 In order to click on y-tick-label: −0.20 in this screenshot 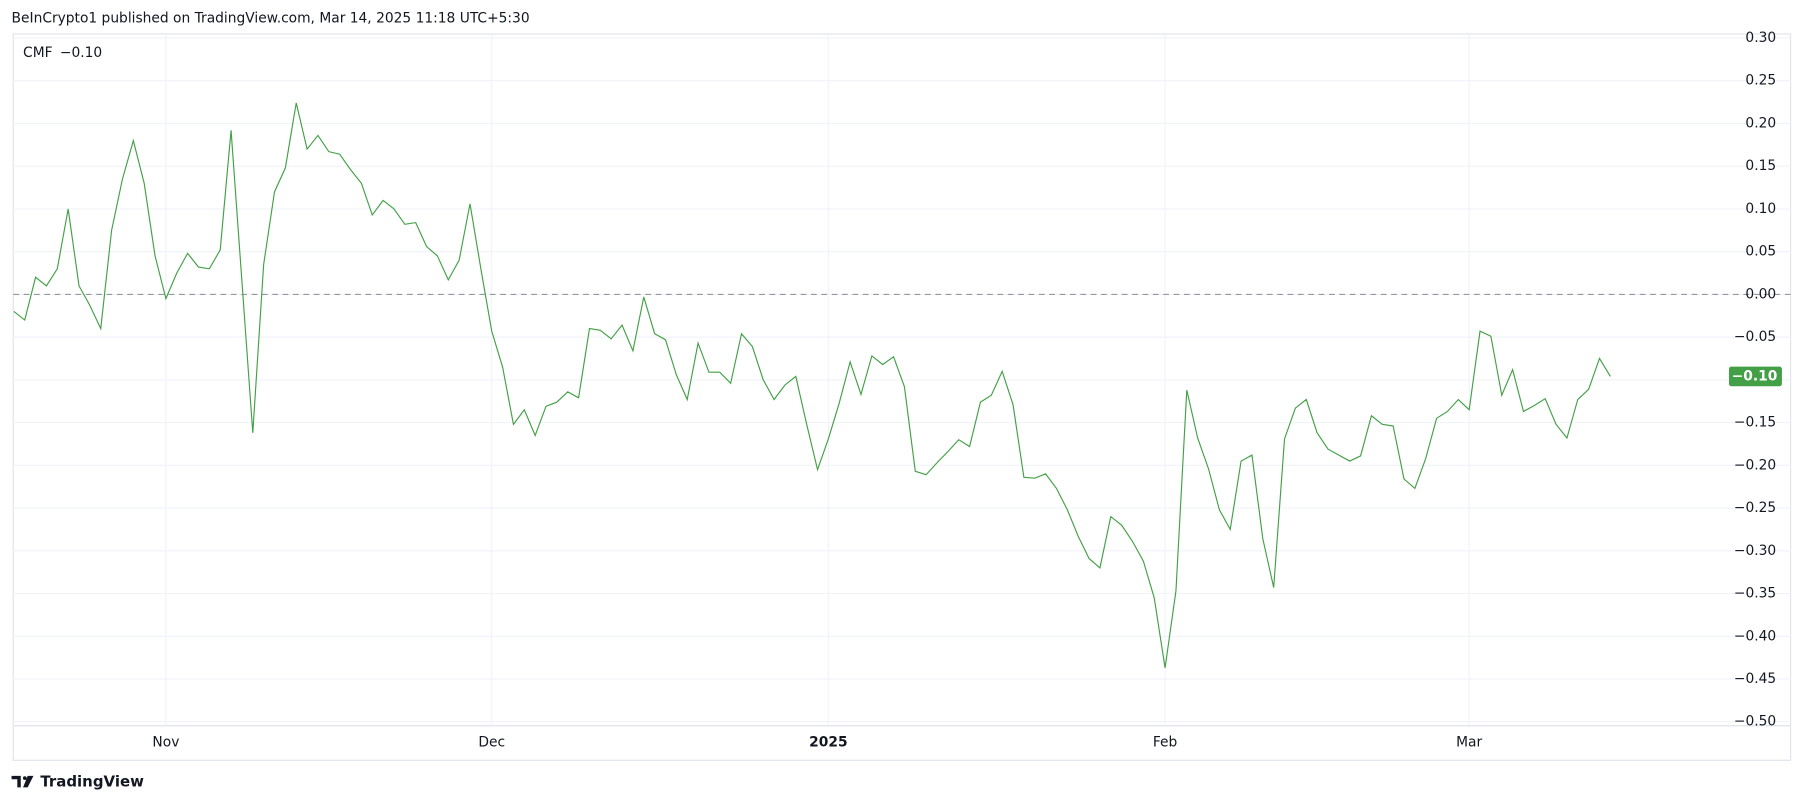, I will do `click(1755, 465)`.